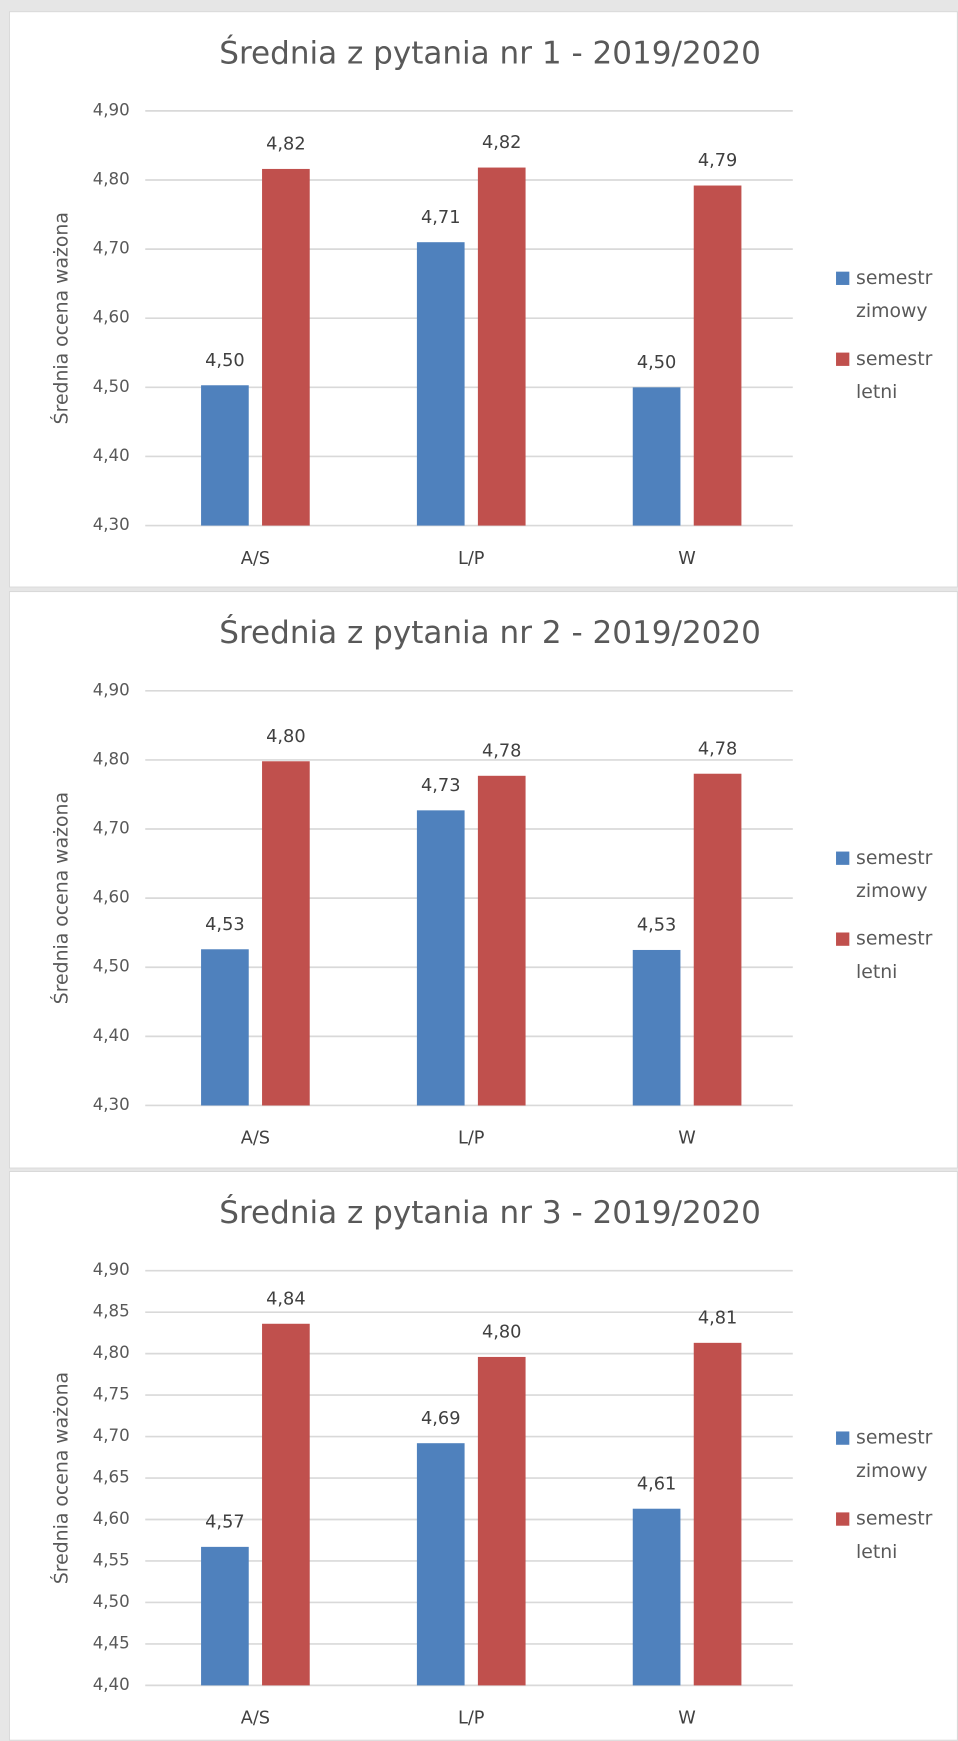  I want to click on chart-title: Średnia z pytania nr 2 - 2019/2020, so click(490, 631).